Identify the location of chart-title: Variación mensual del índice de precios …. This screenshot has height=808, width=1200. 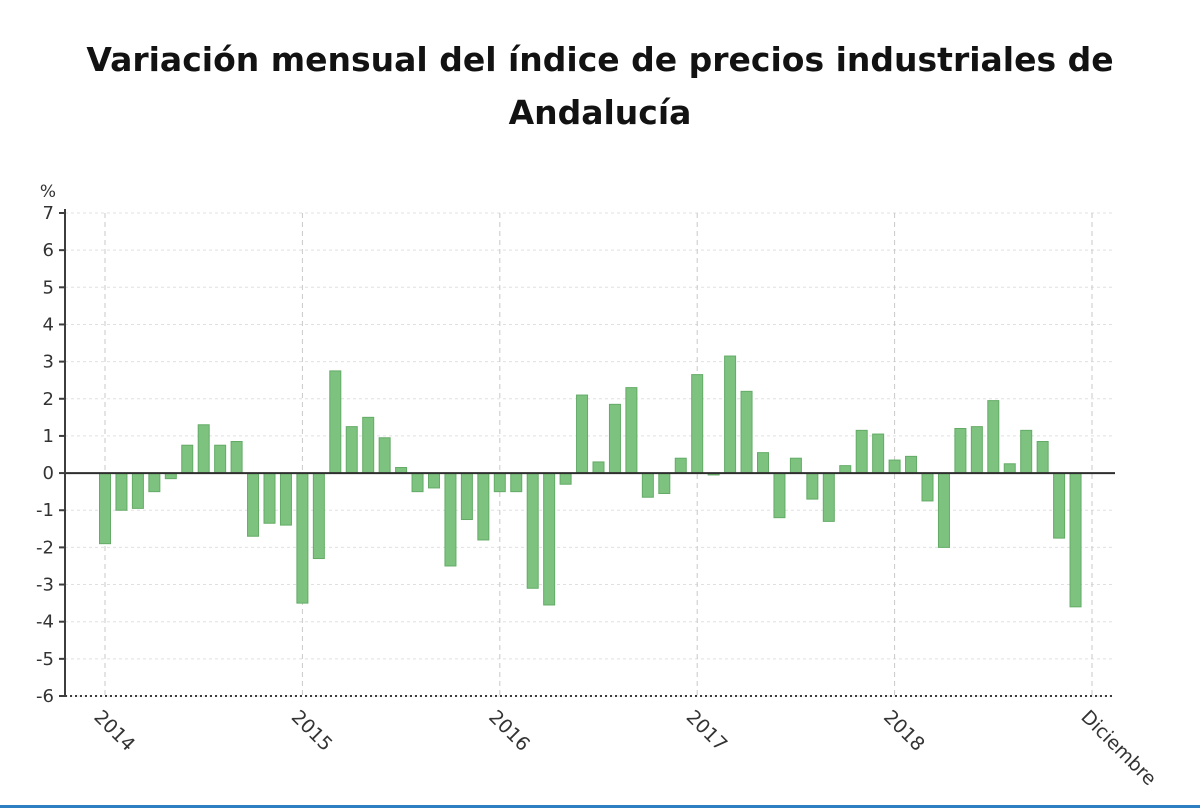
(600, 87).